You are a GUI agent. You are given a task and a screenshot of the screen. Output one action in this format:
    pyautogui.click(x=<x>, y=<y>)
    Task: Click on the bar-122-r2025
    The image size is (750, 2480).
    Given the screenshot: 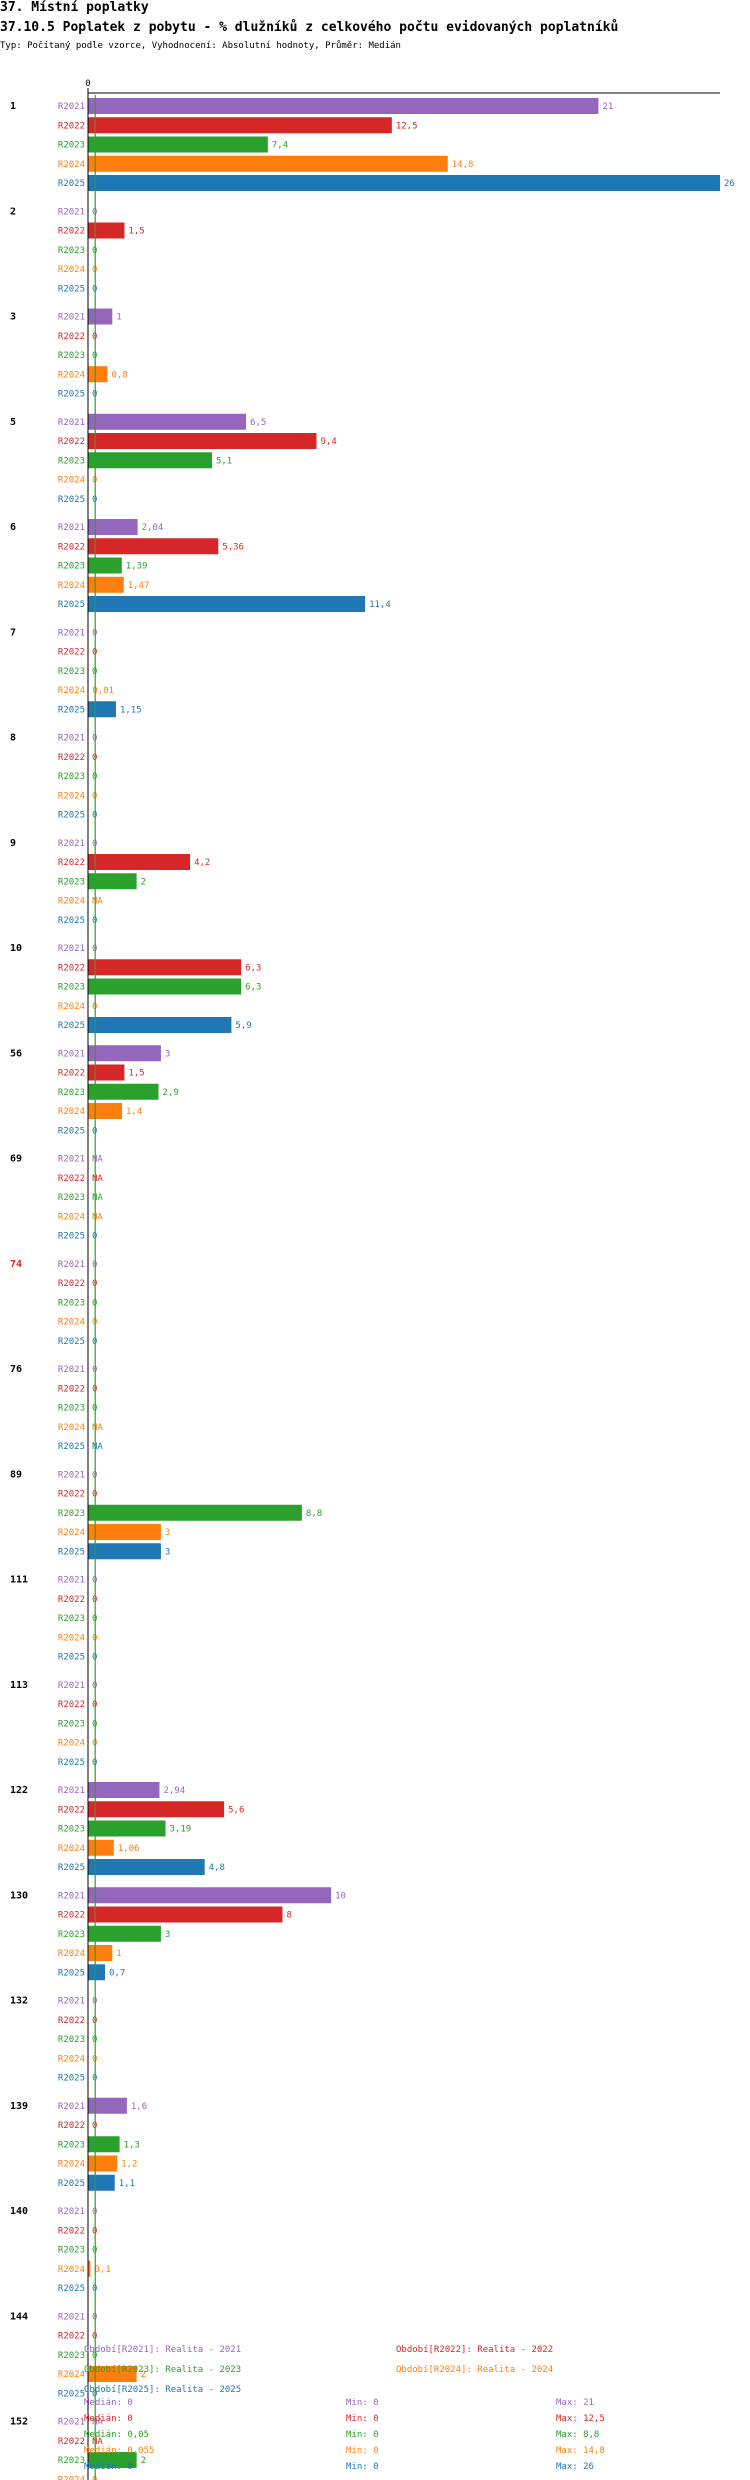 What is the action you would take?
    pyautogui.click(x=146, y=1867)
    